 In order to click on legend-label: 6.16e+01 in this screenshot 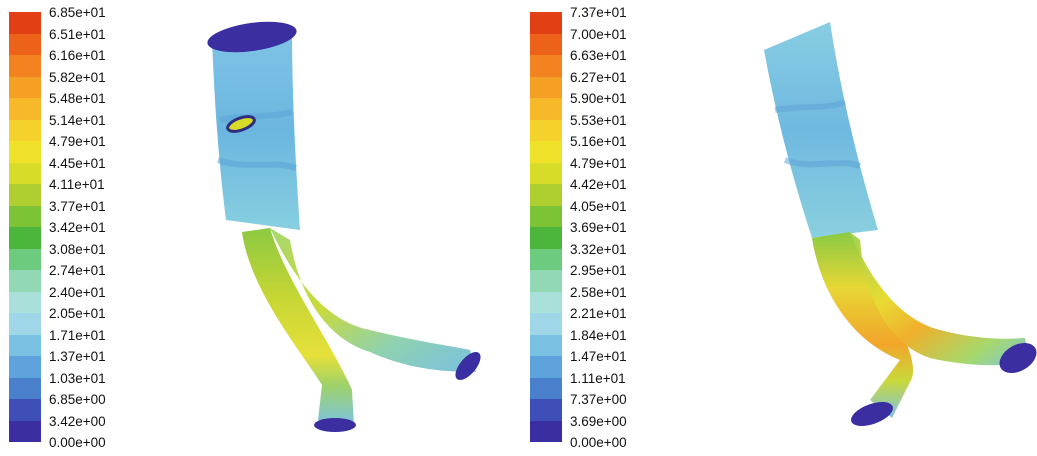, I will do `click(77, 55)`.